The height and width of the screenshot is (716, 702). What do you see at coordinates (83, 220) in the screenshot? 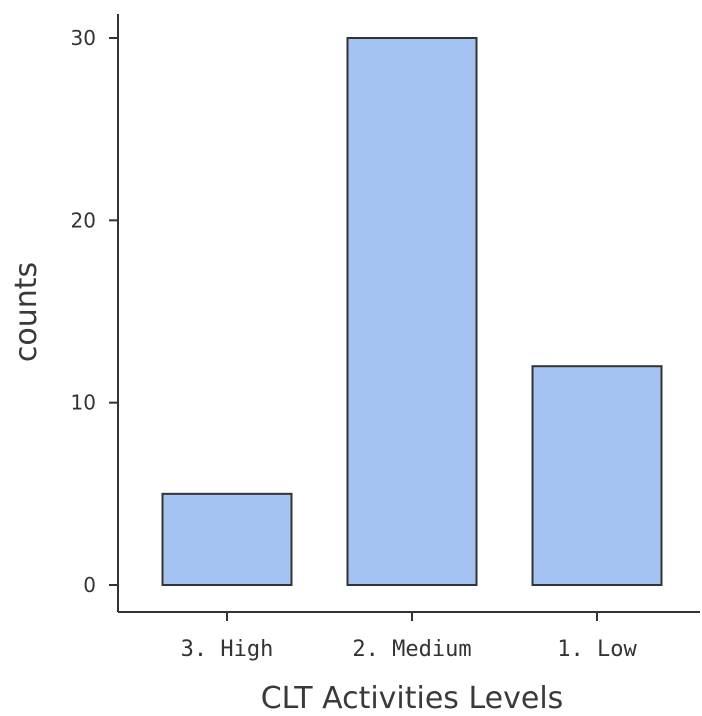
I see `y-tick-label-20: 20` at bounding box center [83, 220].